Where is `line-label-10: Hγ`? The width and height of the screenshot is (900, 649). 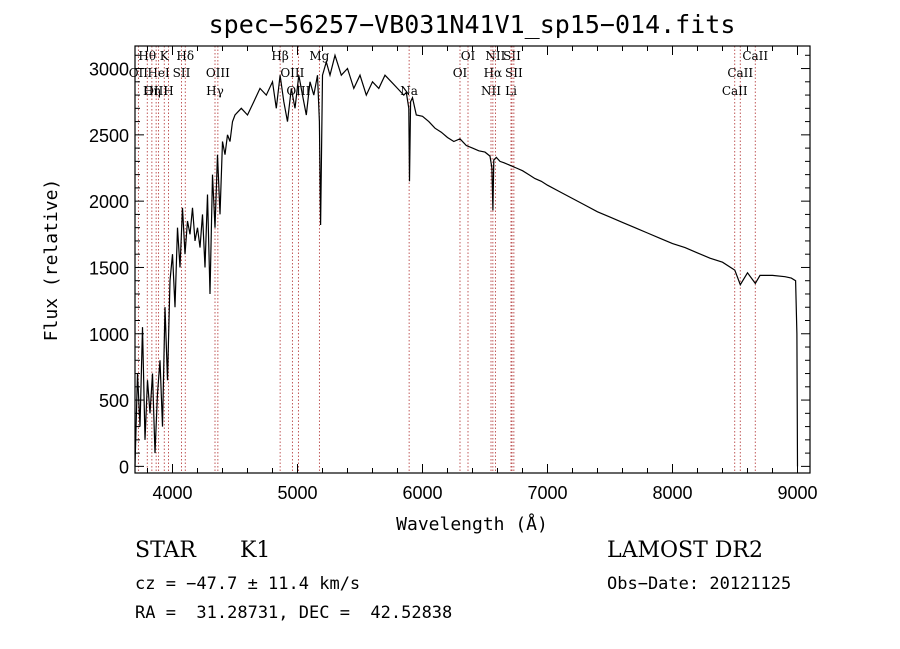
line-label-10: Hγ is located at coordinates (215, 91).